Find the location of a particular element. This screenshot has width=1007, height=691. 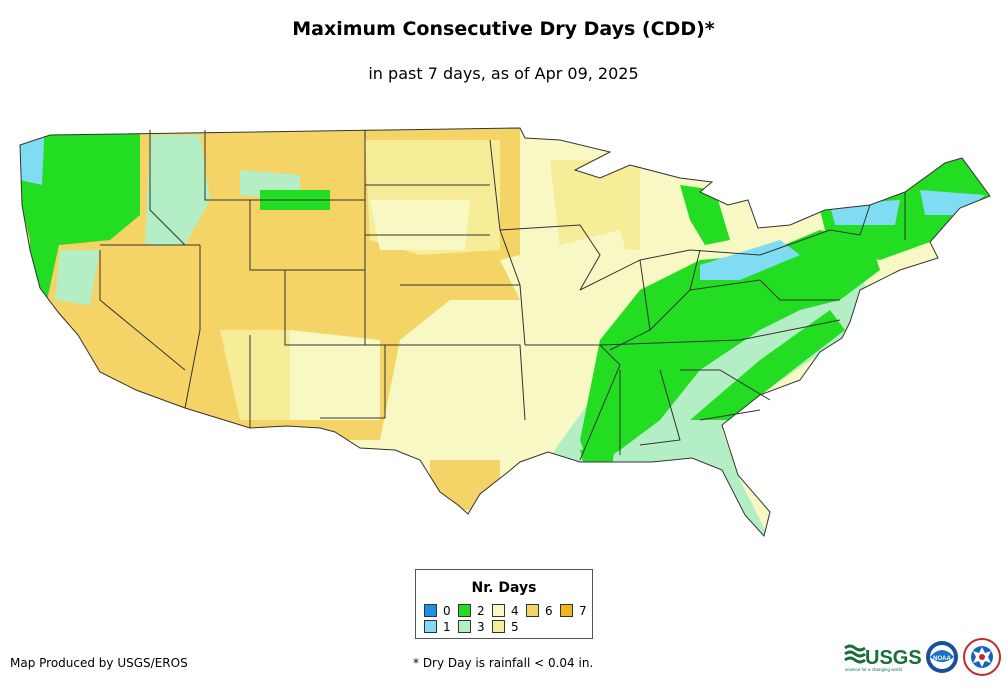

footnote-text: * Dry Day is rainfall < 0.04 in. is located at coordinates (503, 663).